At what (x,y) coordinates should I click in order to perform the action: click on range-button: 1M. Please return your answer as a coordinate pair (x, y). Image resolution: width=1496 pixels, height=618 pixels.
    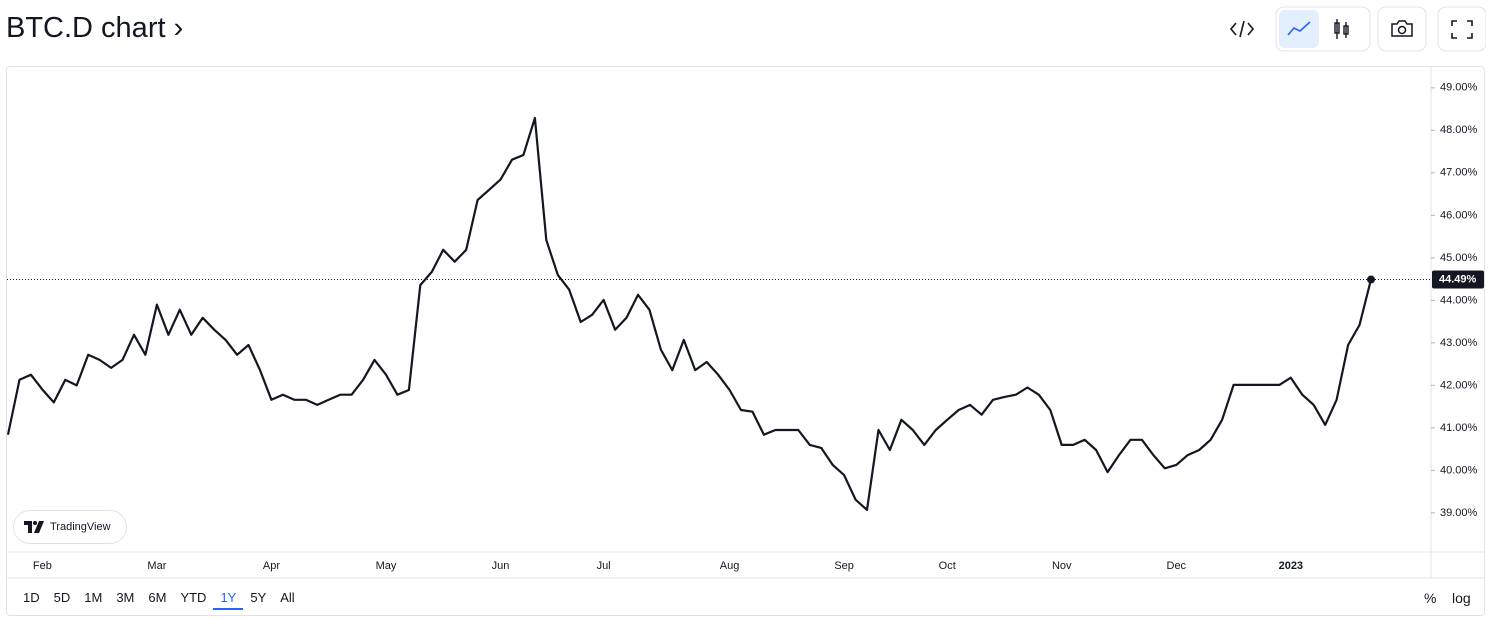
    Looking at the image, I should click on (93, 597).